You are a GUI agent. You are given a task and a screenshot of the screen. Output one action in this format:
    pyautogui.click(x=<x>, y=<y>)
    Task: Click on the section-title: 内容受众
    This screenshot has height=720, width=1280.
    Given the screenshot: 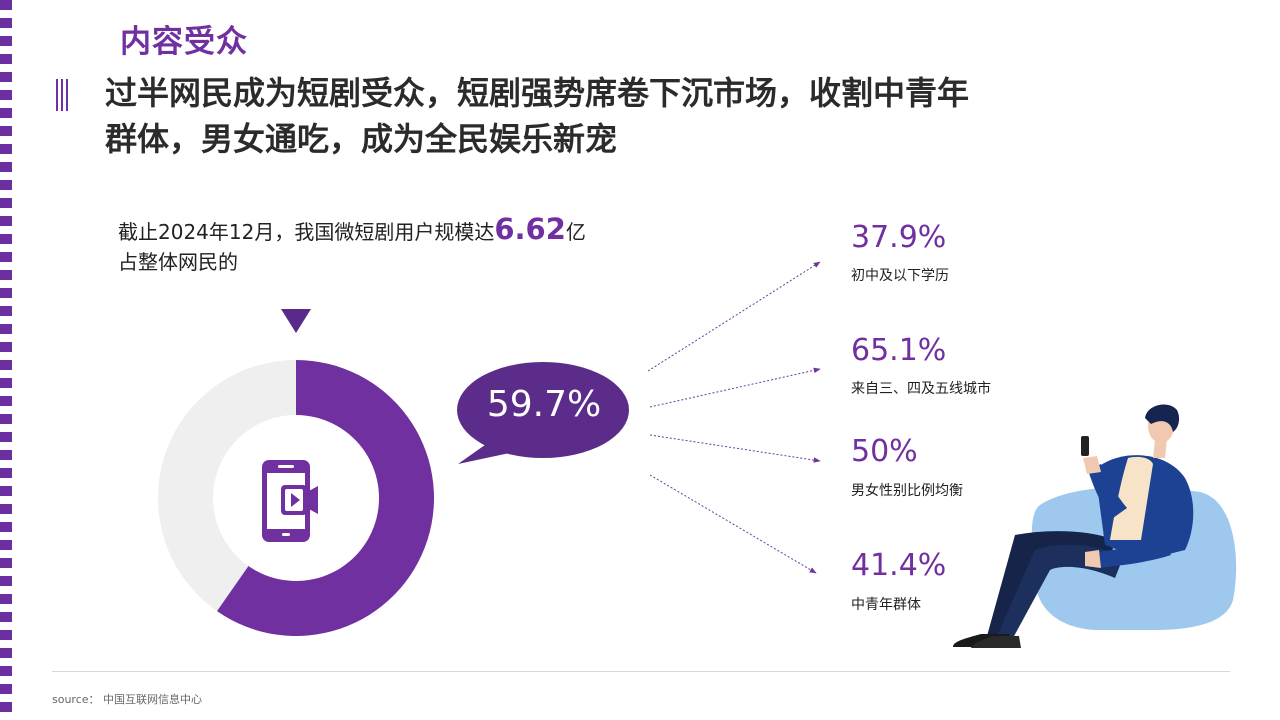 What is the action you would take?
    pyautogui.click(x=184, y=42)
    